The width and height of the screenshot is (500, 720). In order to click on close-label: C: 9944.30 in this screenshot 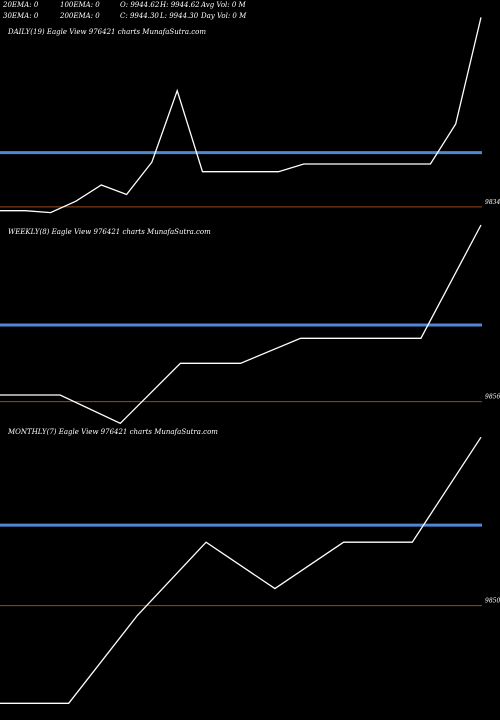, I will do `click(139, 16)`.